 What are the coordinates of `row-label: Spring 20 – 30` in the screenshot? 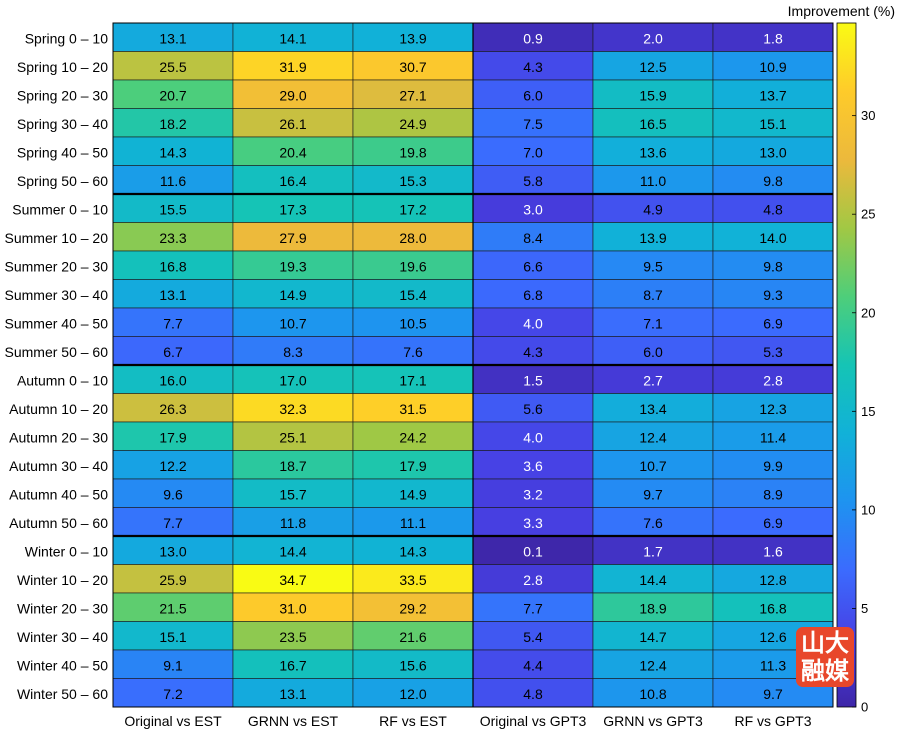 It's located at (62, 95).